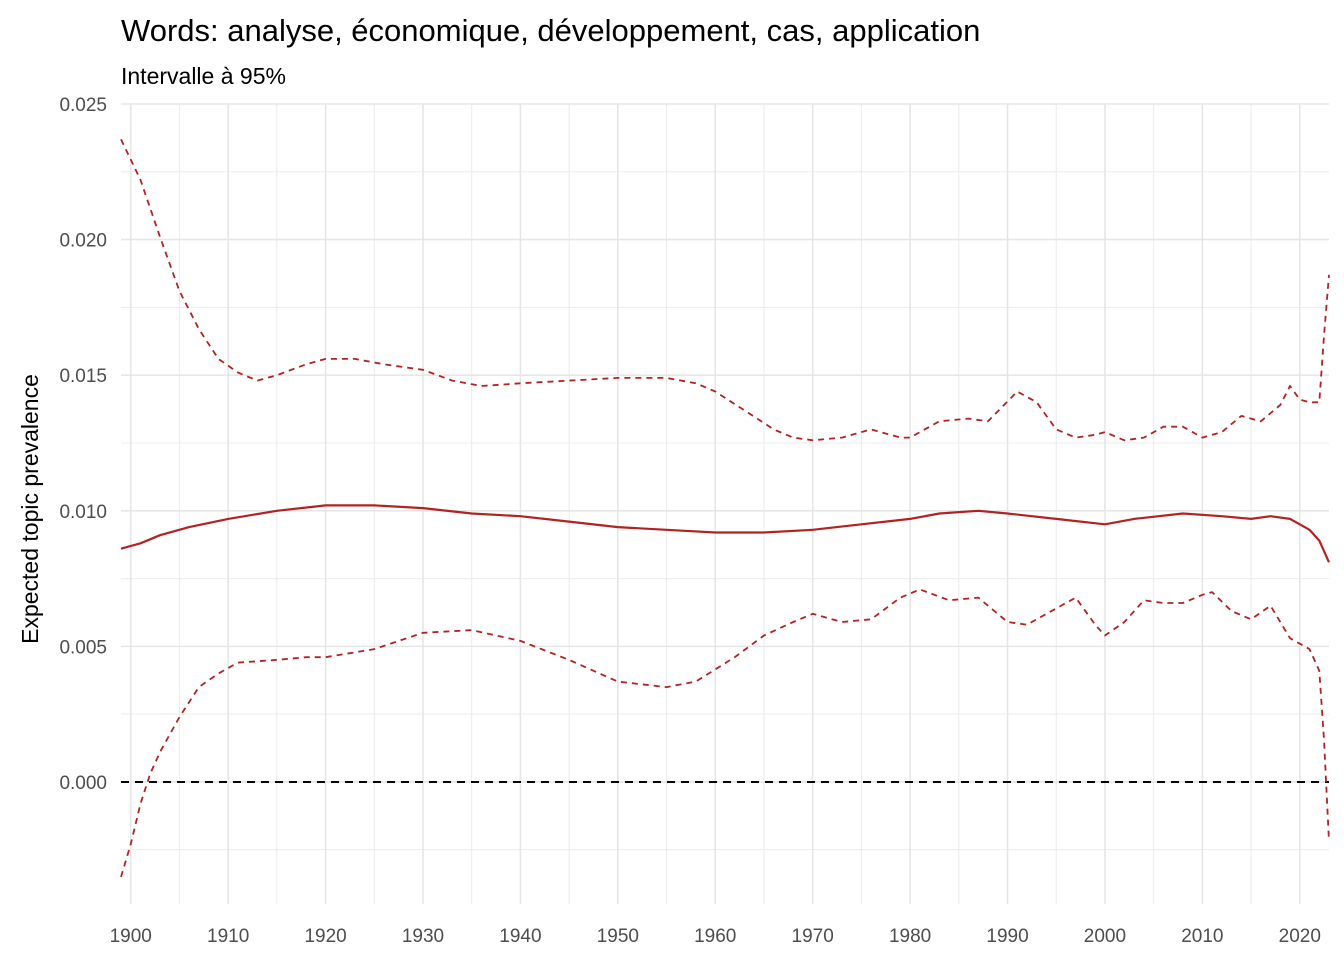 The image size is (1344, 960). What do you see at coordinates (83, 512) in the screenshot?
I see `y-tick-label: 0.010` at bounding box center [83, 512].